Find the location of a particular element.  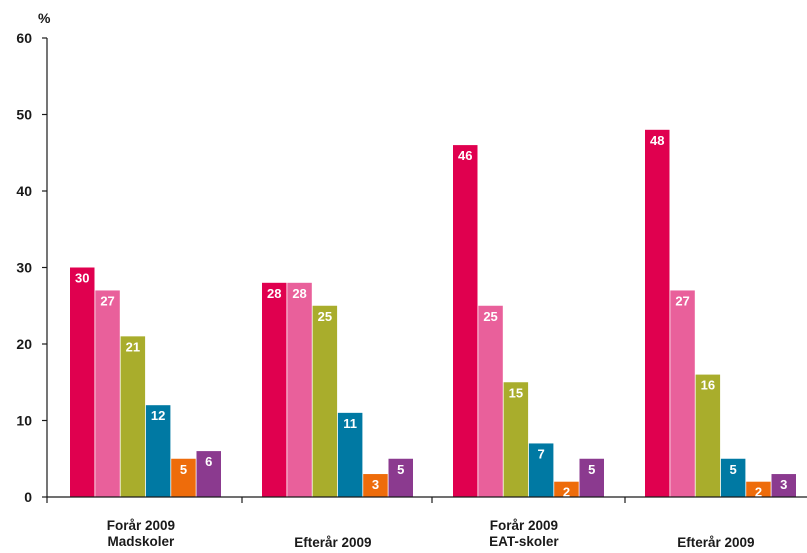

bar-value-label: 21 is located at coordinates (133, 346).